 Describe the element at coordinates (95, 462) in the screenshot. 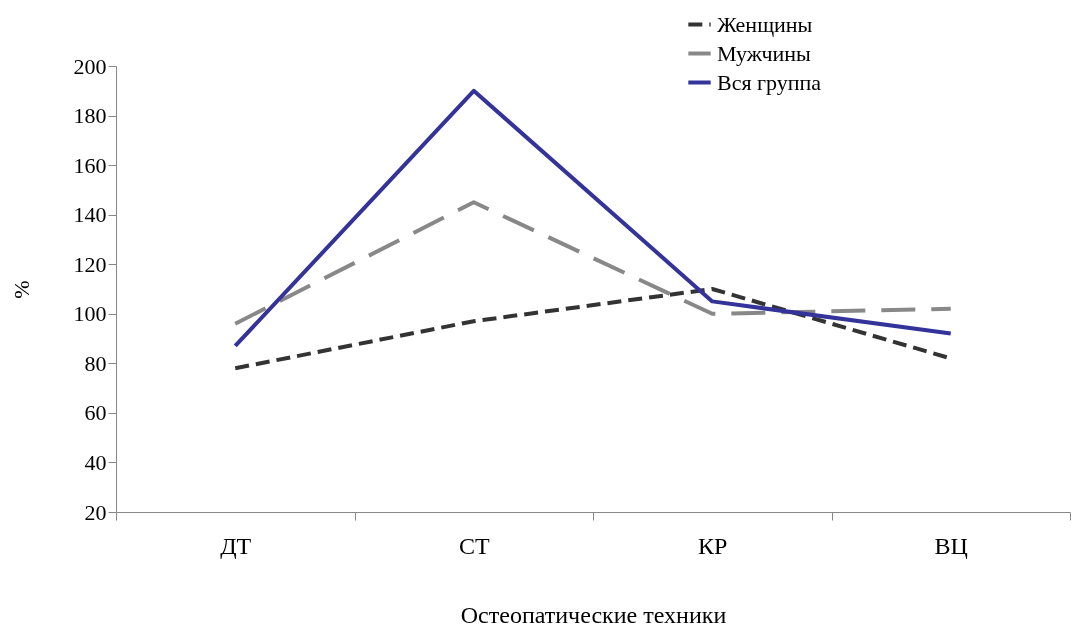

I see `y-tick-label: 40` at that location.